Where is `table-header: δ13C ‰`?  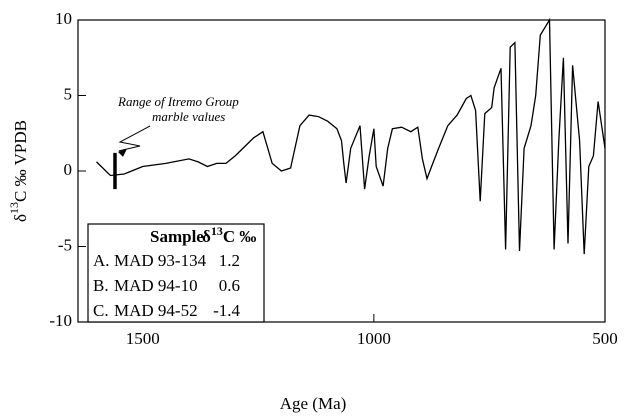
table-header: δ13C ‰ is located at coordinates (229, 235).